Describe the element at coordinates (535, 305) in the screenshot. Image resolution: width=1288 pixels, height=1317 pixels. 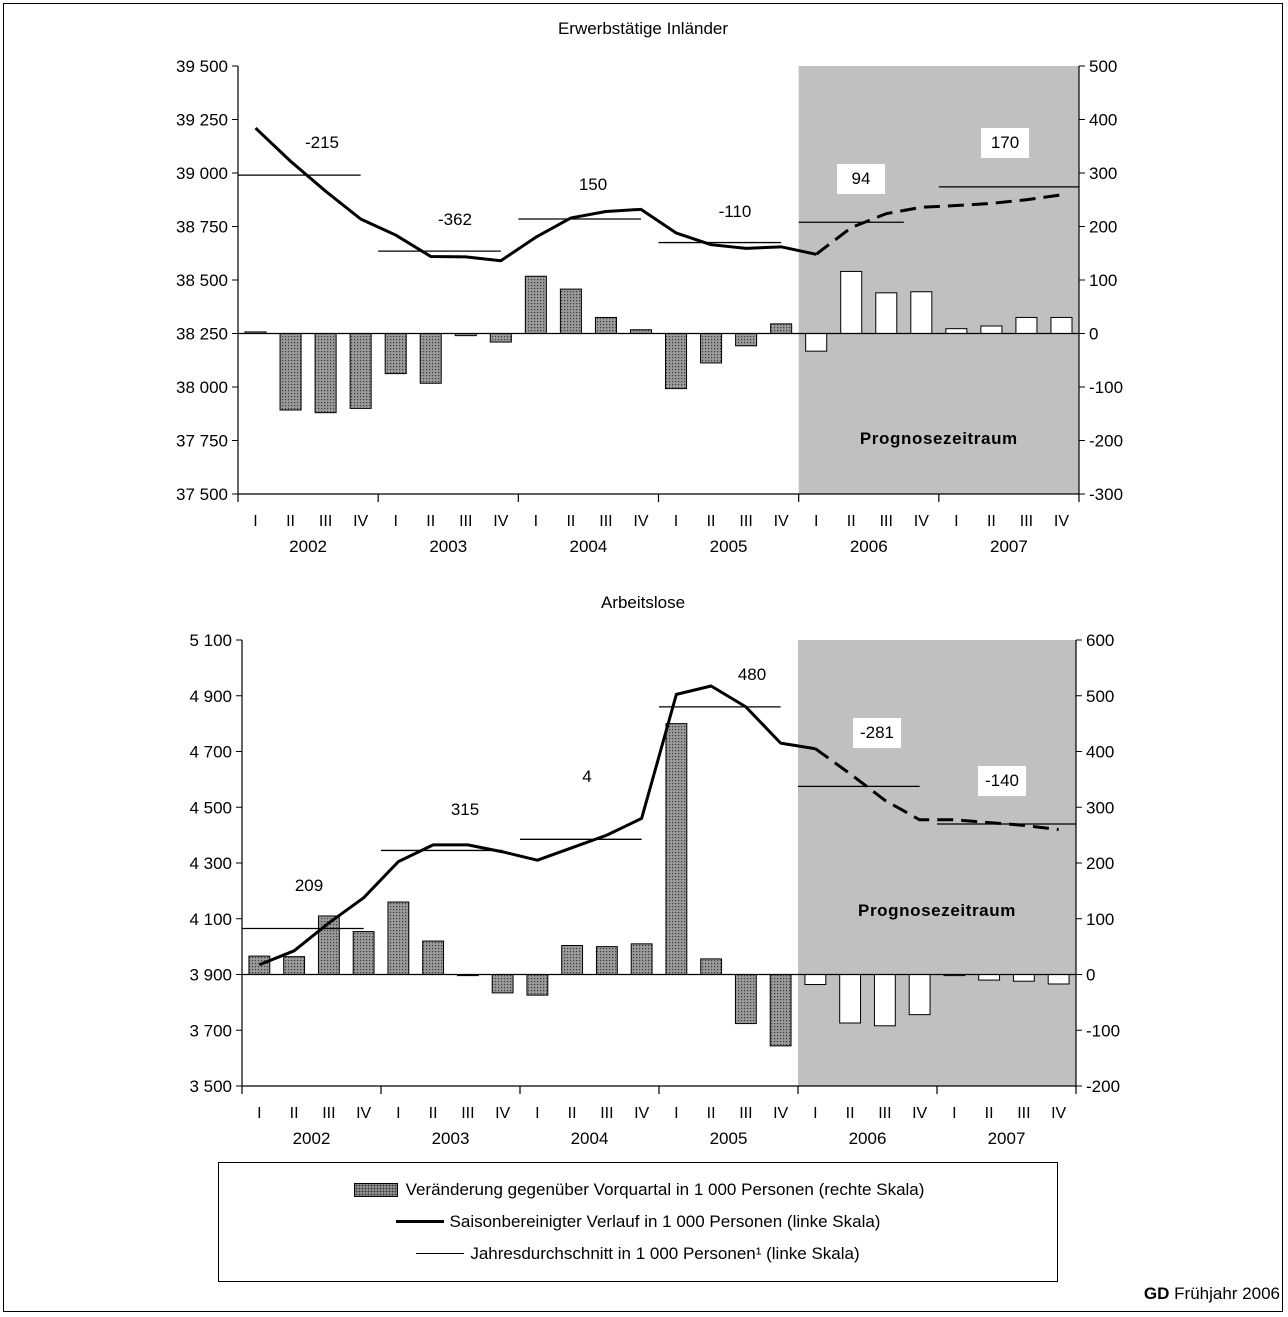
I see `bar-q8` at that location.